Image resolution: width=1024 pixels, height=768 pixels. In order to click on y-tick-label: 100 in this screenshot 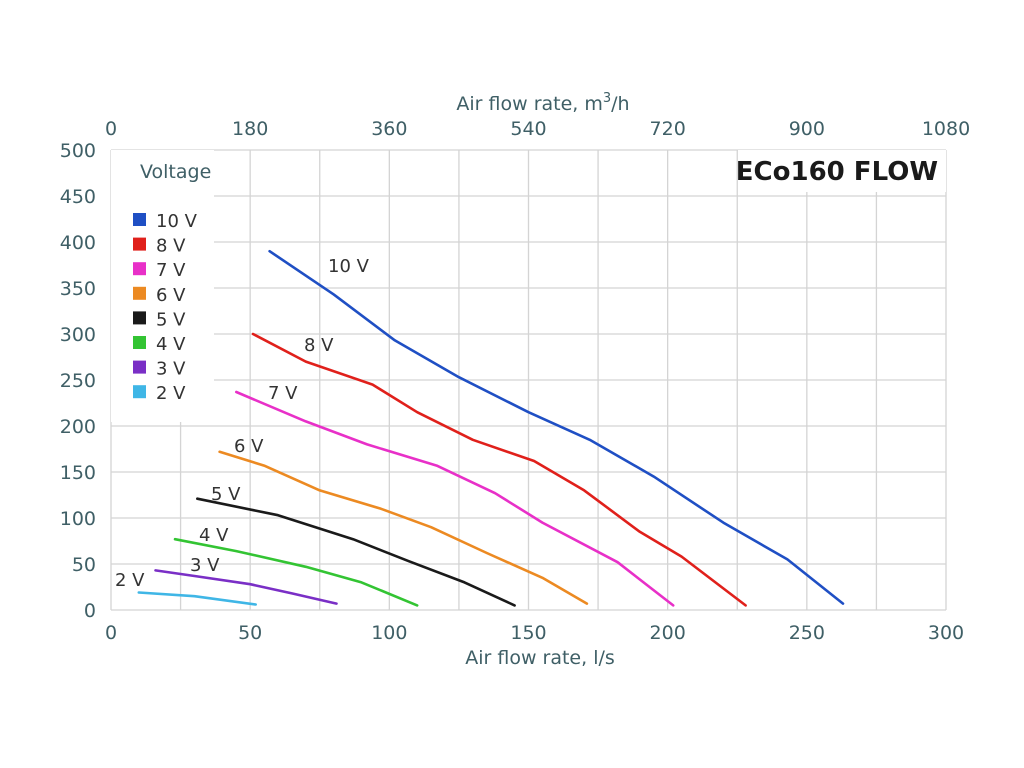, I will do `click(78, 519)`.